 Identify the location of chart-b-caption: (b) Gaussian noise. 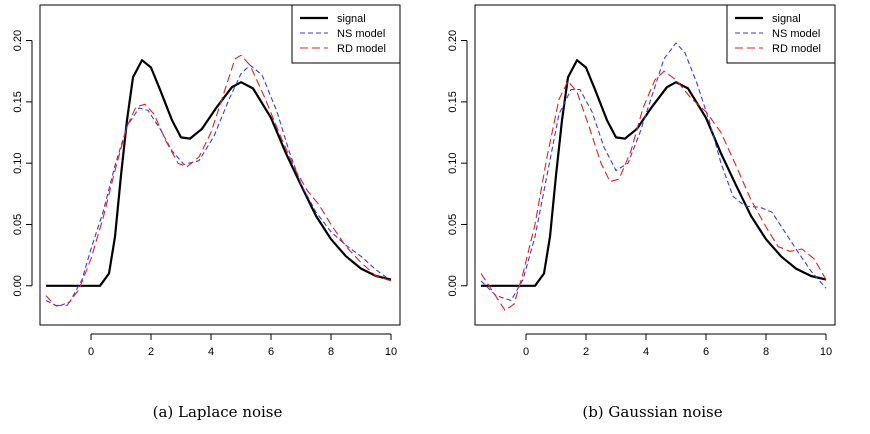
(652, 412).